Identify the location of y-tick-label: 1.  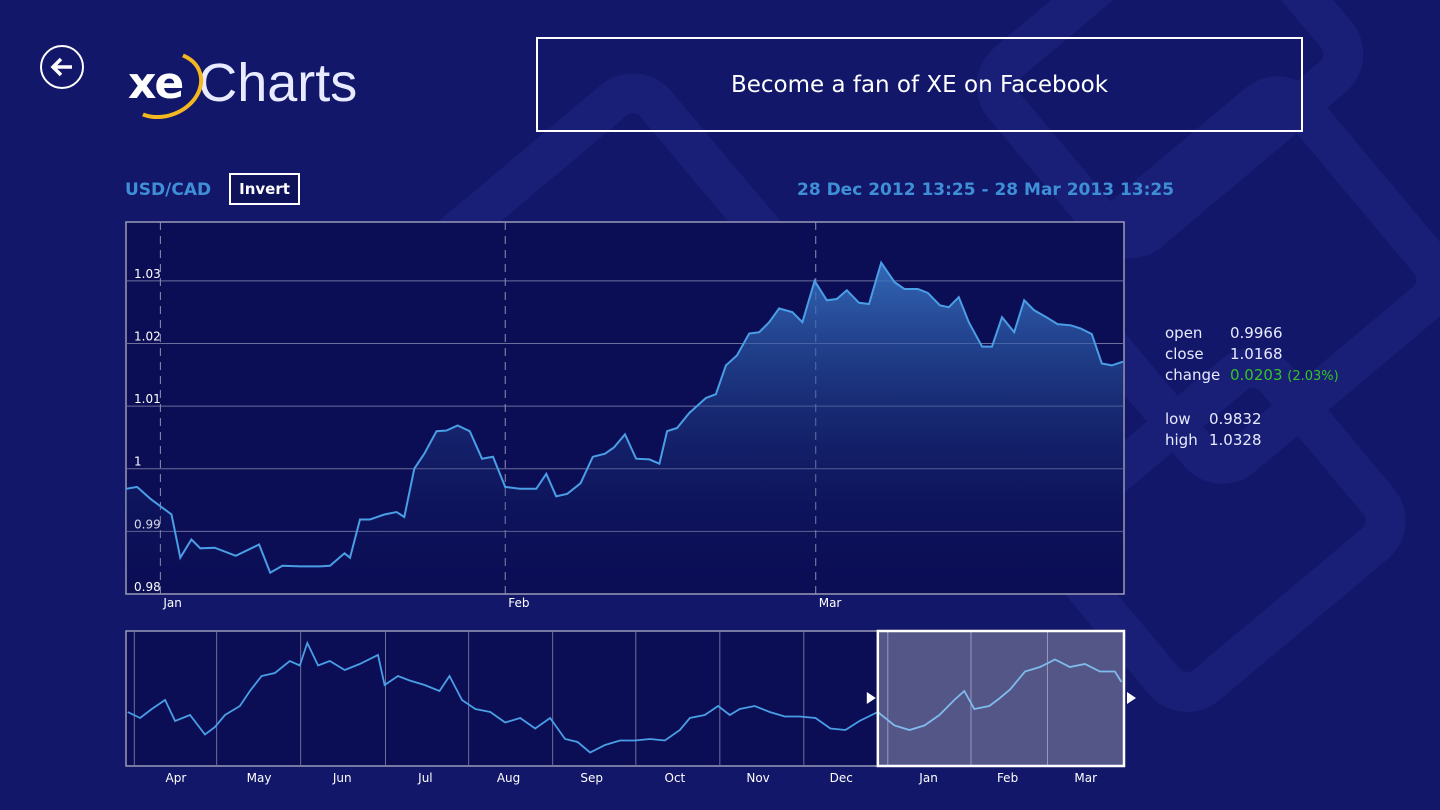
(138, 462).